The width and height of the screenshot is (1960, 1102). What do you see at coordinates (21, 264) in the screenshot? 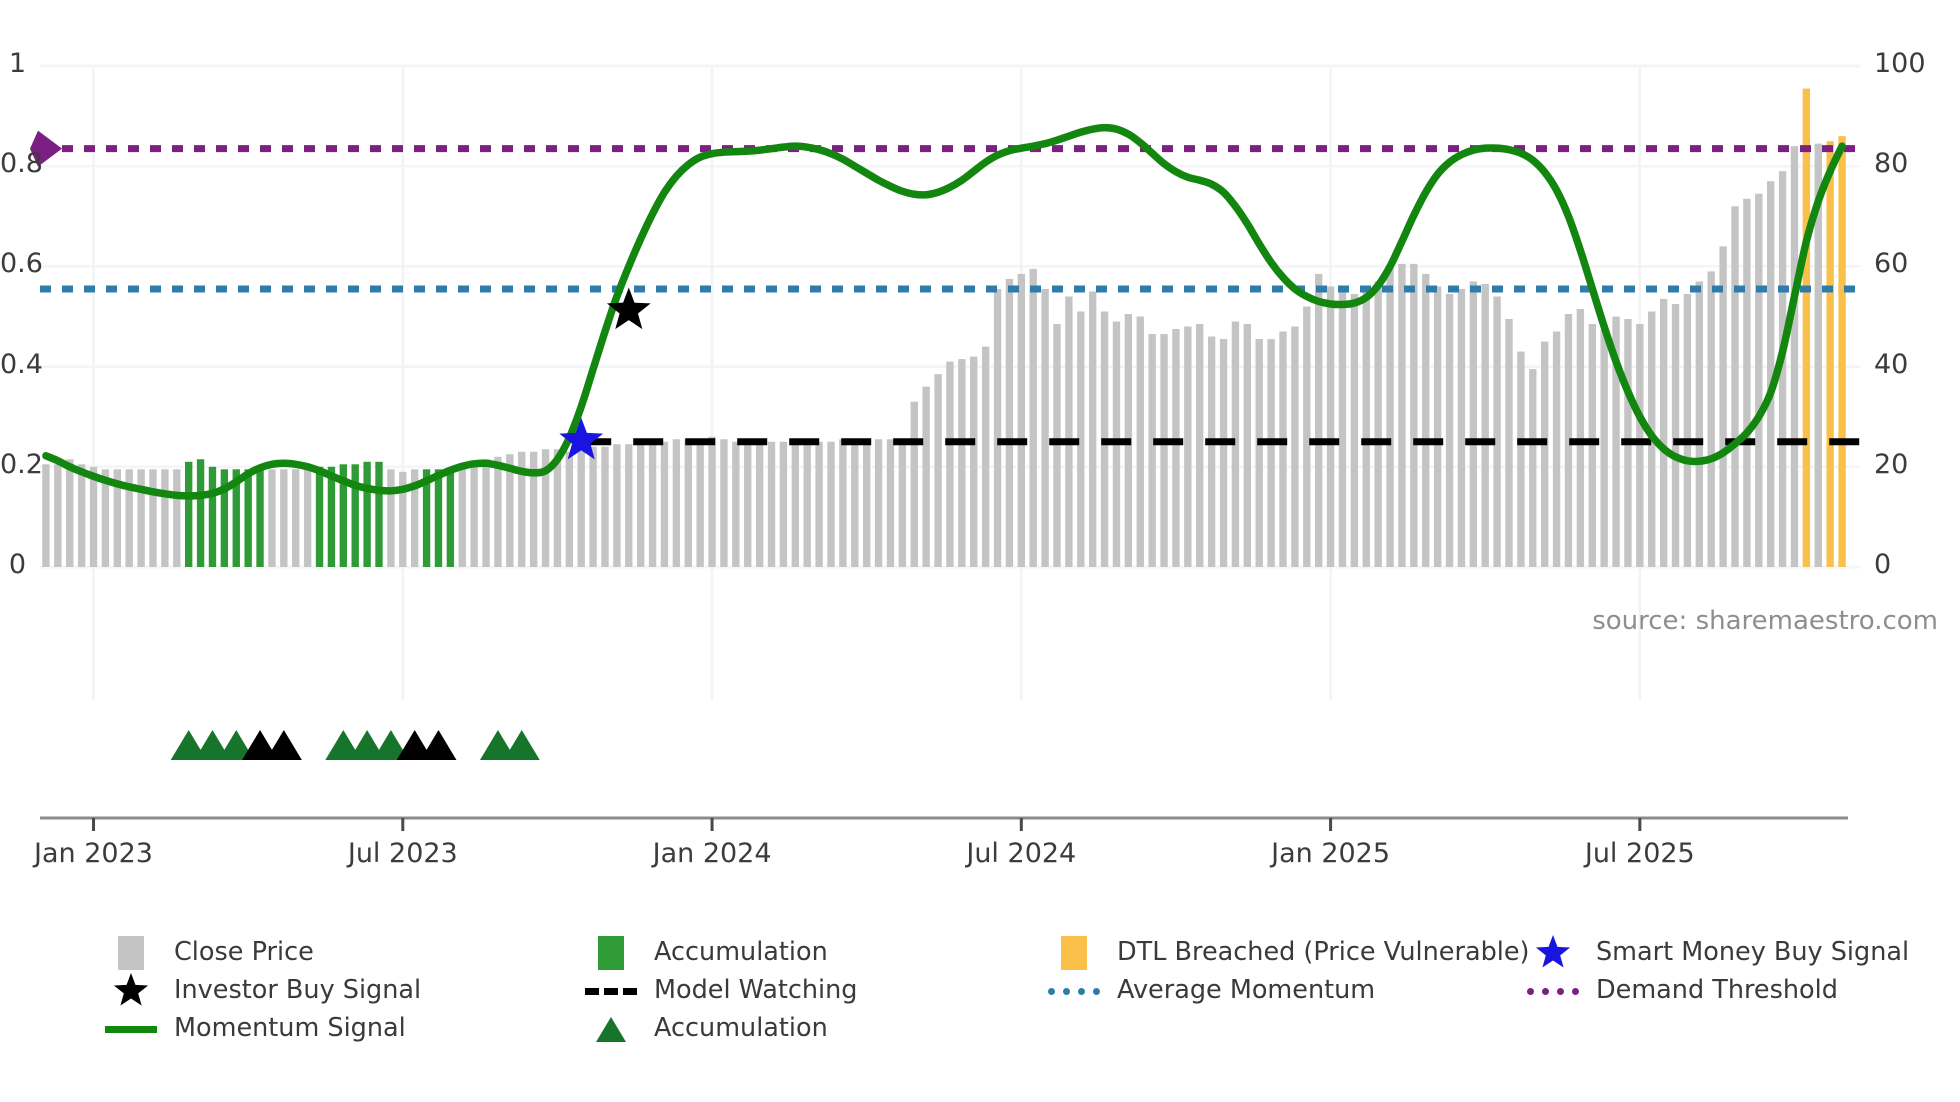
I see `y-axis-left-tick-label: 0.6` at bounding box center [21, 264].